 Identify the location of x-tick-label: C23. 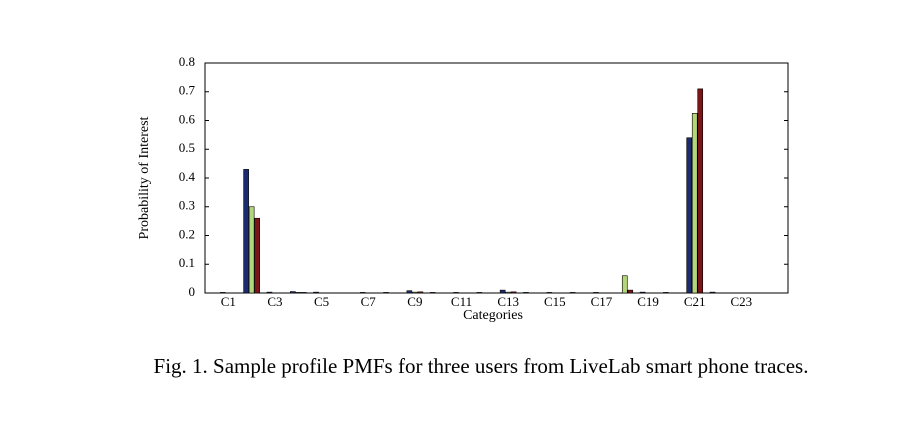
(742, 301).